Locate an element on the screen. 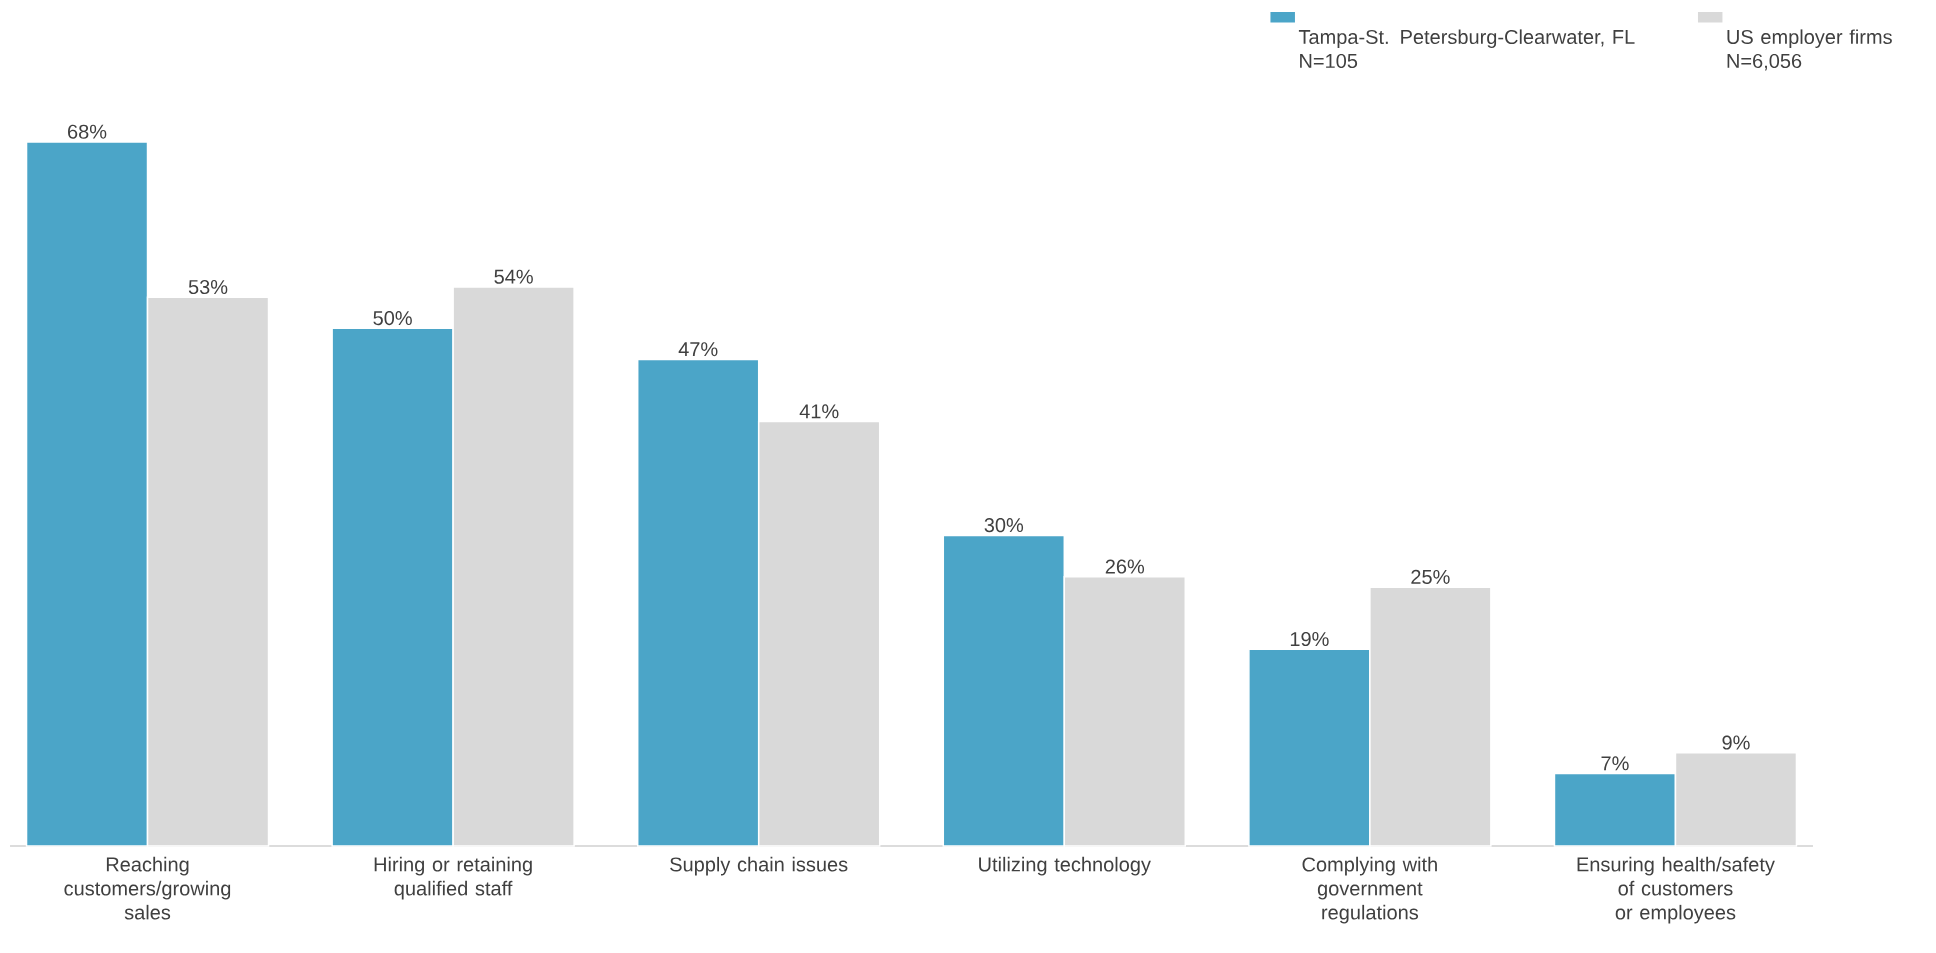 The width and height of the screenshot is (1936, 953). x-tick-label: Utilizing technology is located at coordinates (1065, 866).